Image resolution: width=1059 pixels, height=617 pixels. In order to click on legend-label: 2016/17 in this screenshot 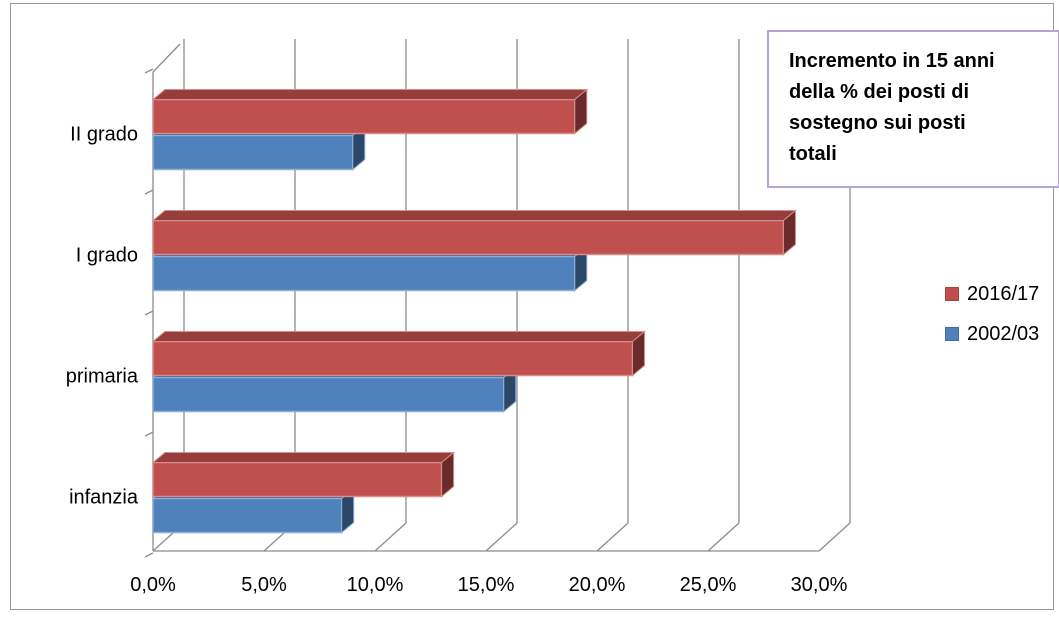, I will do `click(1003, 293)`.